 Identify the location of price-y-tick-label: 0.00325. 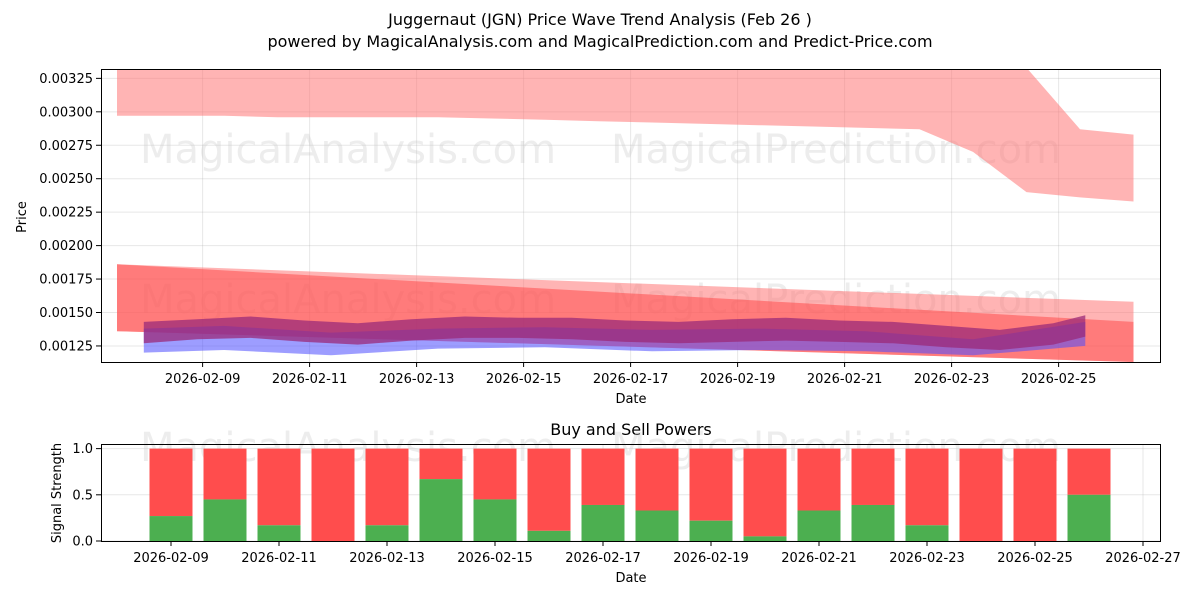
(66, 79).